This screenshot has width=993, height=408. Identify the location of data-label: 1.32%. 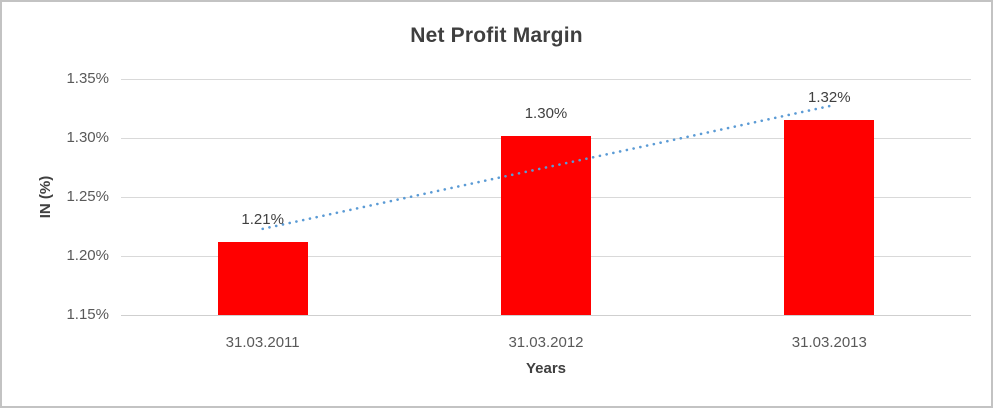
(829, 98).